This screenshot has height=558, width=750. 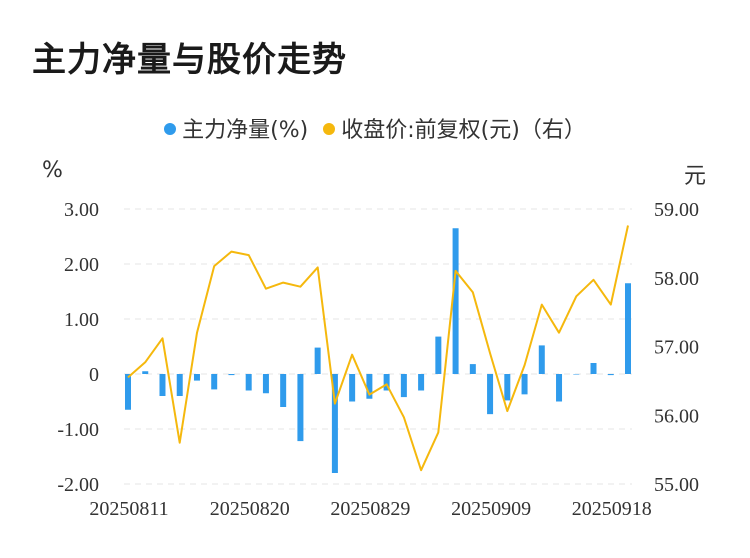 I want to click on x-tick-label: 20250811, so click(x=128, y=509).